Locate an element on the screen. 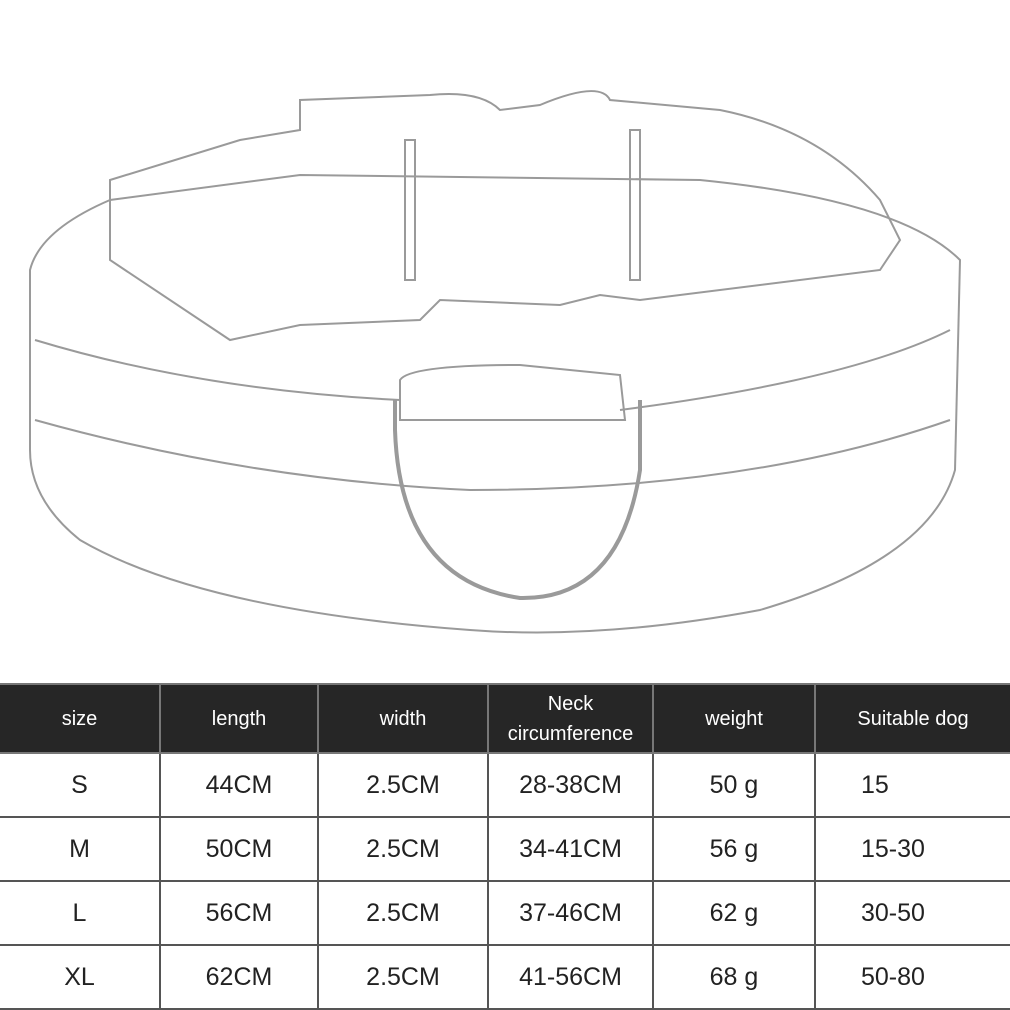 This screenshot has width=1010, height=1010. table-row: S 44CM 2.5CM 28-38CM 50 g 15 is located at coordinates (505, 785).